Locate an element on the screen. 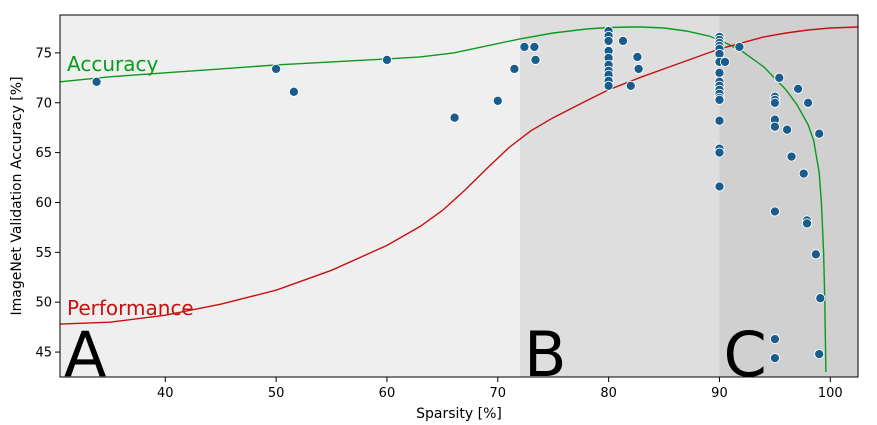  y-axis: 45 50 55 60 65 70 75 is located at coordinates (47, 203).